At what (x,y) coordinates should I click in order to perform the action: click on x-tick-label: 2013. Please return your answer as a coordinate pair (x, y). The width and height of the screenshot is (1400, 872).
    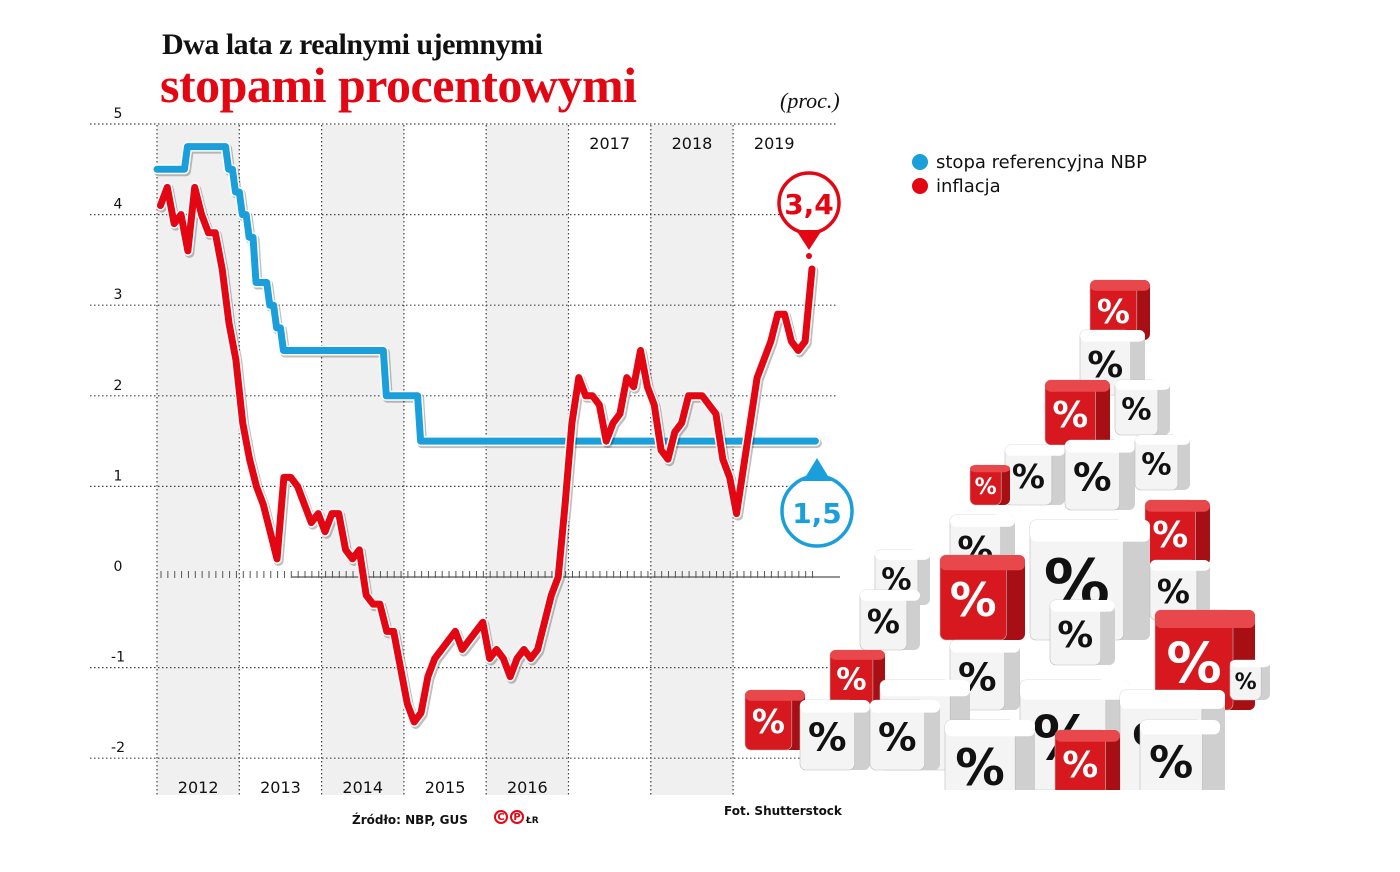
    Looking at the image, I should click on (280, 787).